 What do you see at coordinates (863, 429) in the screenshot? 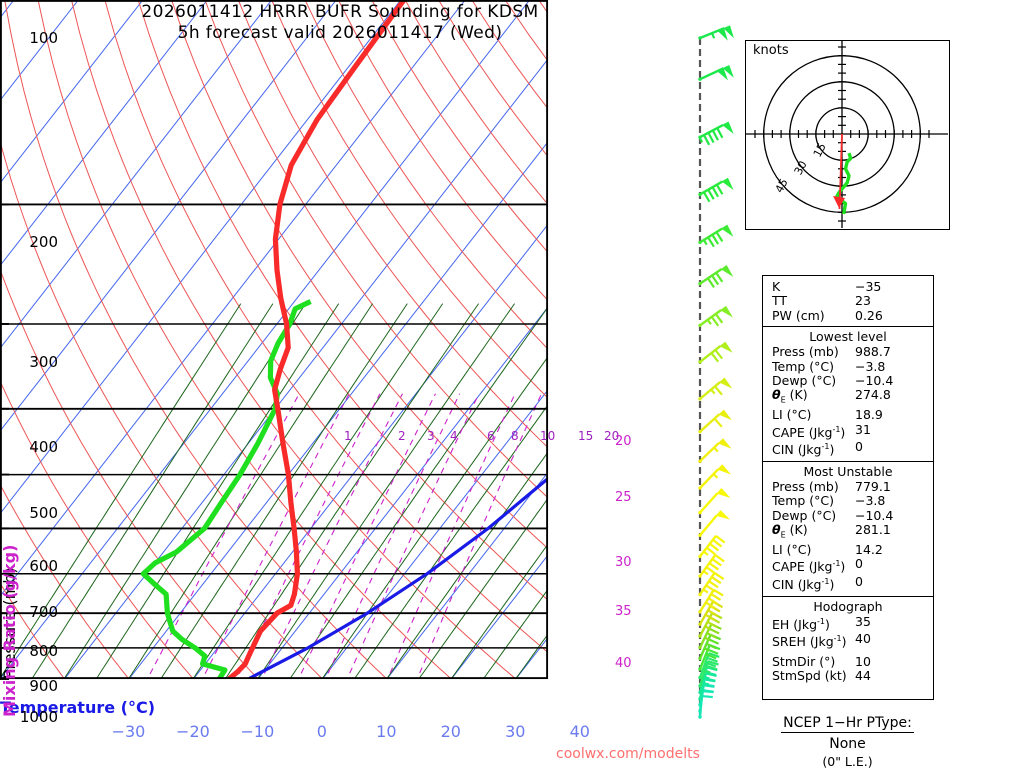
I see `stats-value: 31` at bounding box center [863, 429].